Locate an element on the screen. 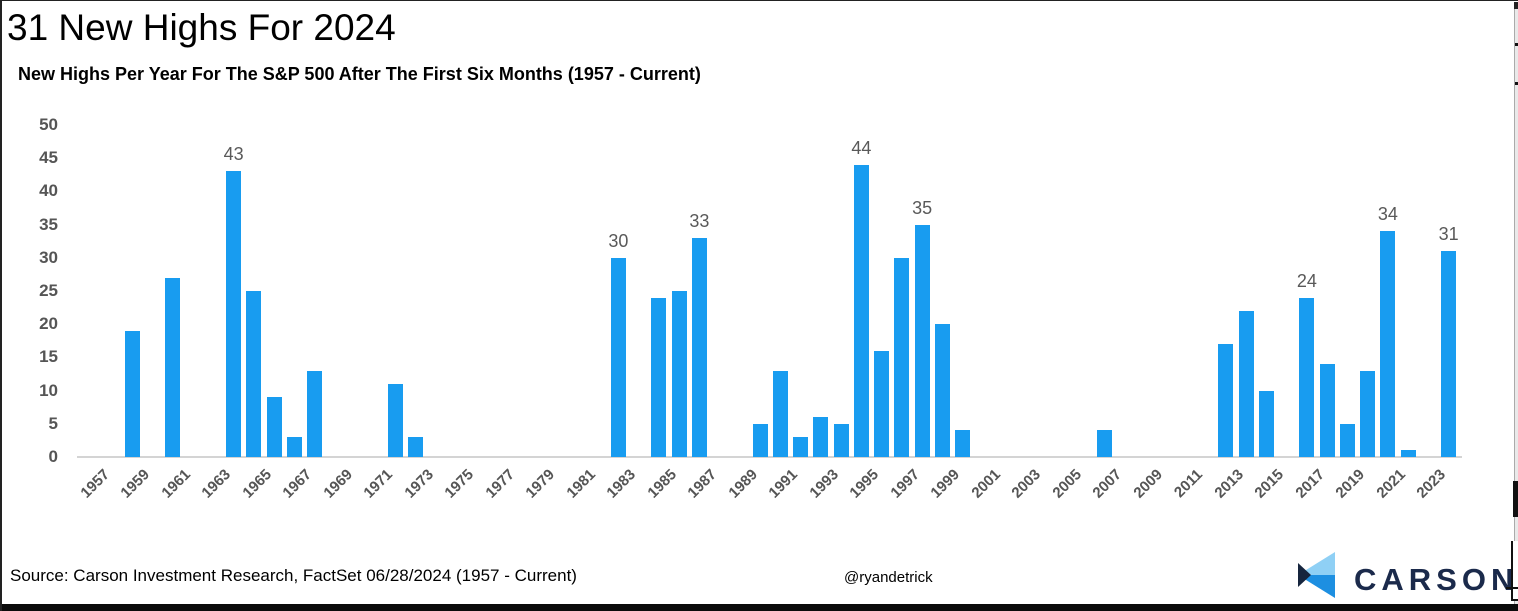  bar-1965 is located at coordinates (254, 374).